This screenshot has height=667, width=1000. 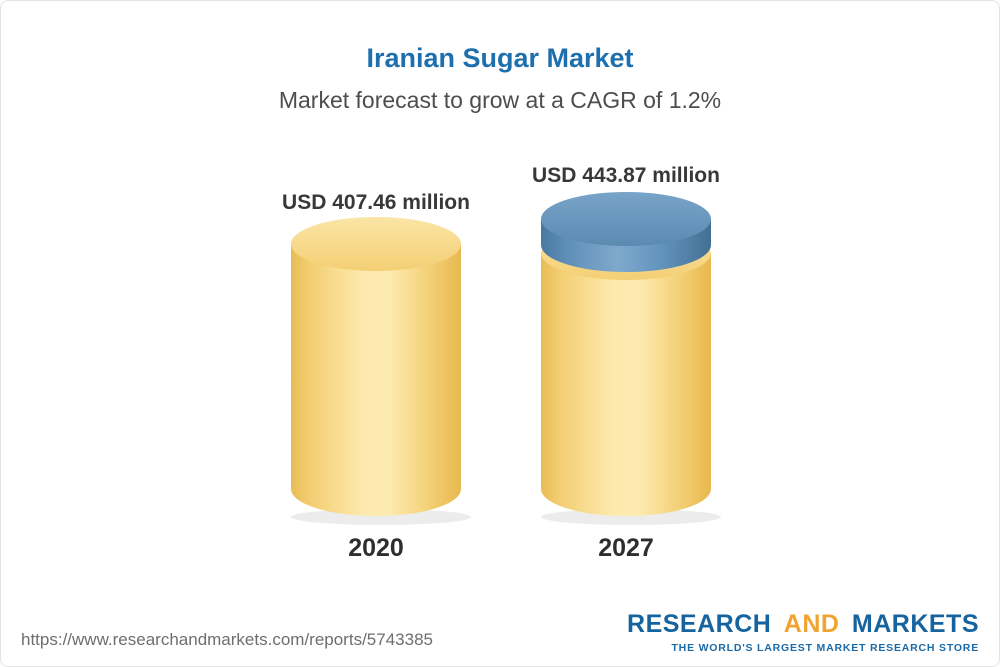 I want to click on value-label-2027: USD 443.87 million, so click(x=626, y=175).